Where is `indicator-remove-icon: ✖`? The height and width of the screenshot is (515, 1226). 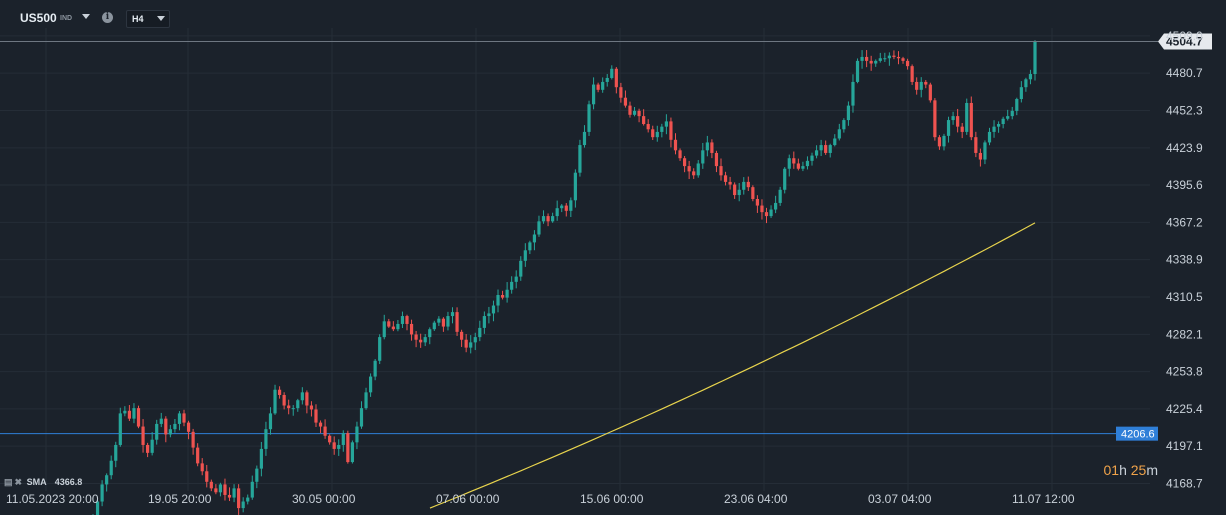
indicator-remove-icon: ✖ is located at coordinates (18, 482).